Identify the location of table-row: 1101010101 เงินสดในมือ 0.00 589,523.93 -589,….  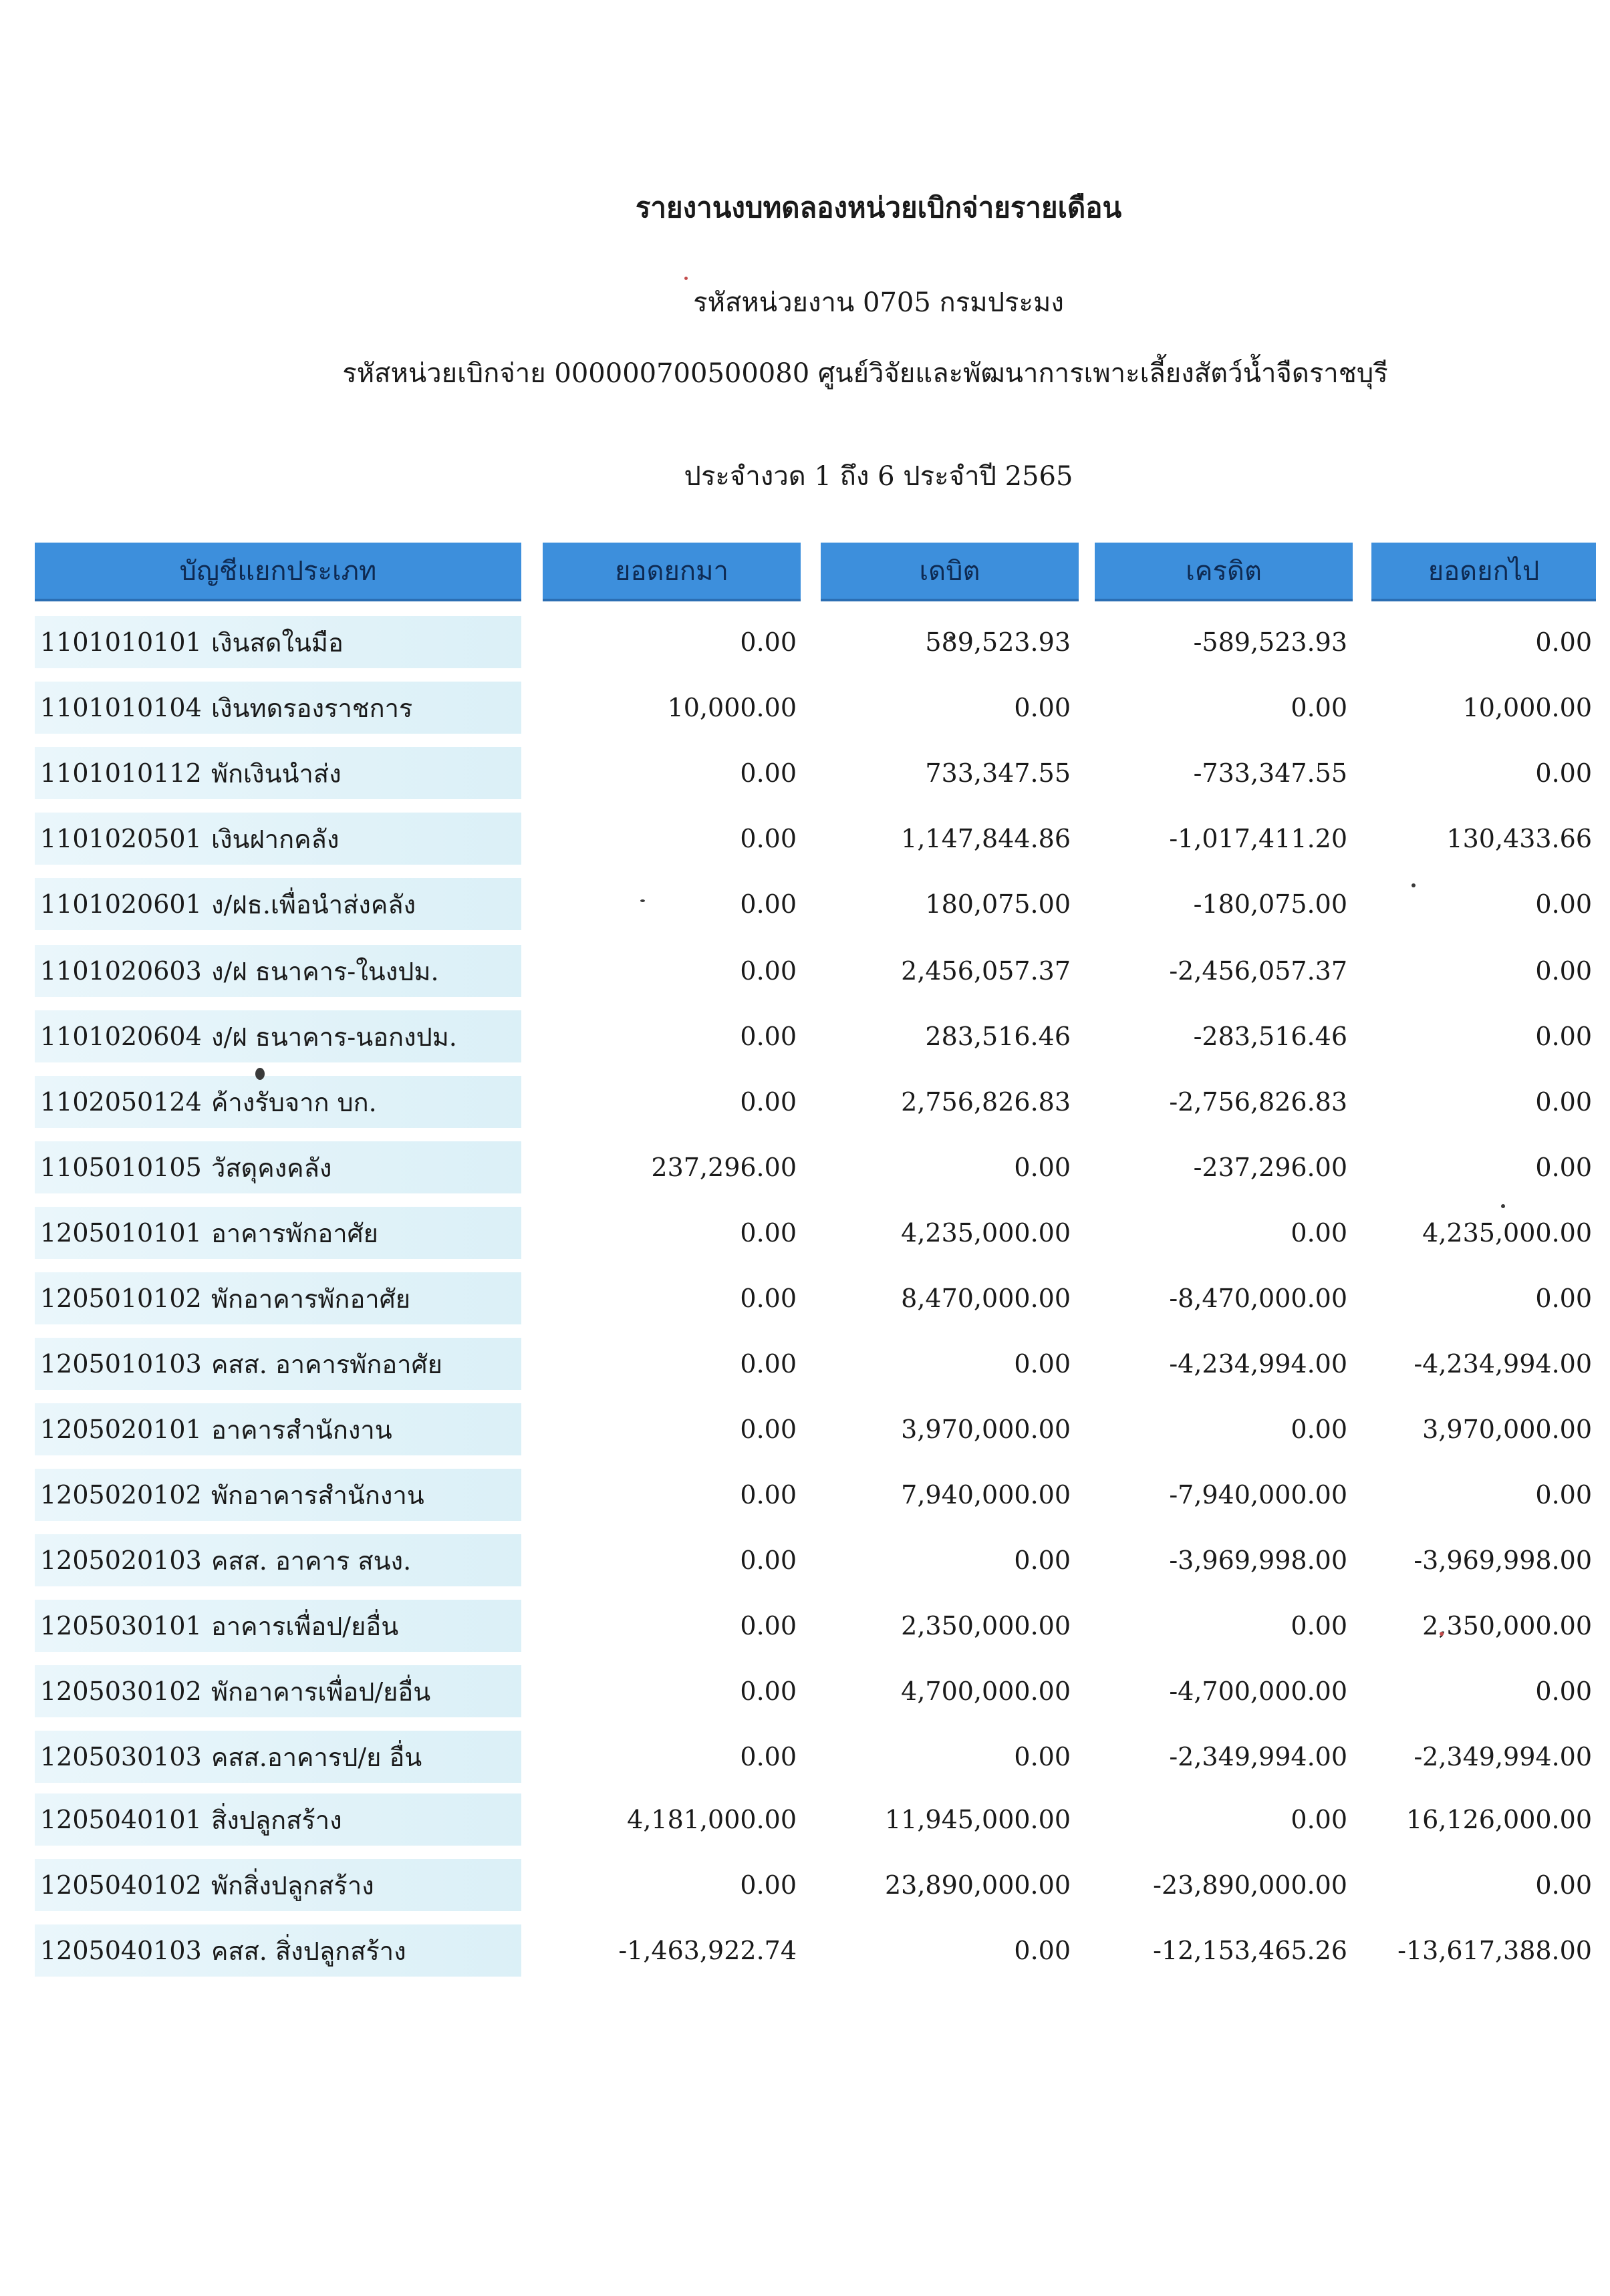
(805, 642).